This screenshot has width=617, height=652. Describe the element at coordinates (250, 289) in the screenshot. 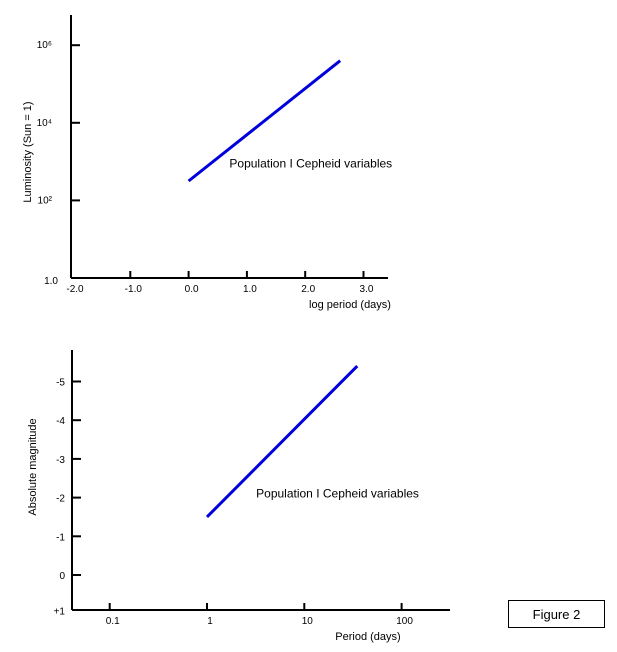

I see `x-tick-label: 1.0` at that location.